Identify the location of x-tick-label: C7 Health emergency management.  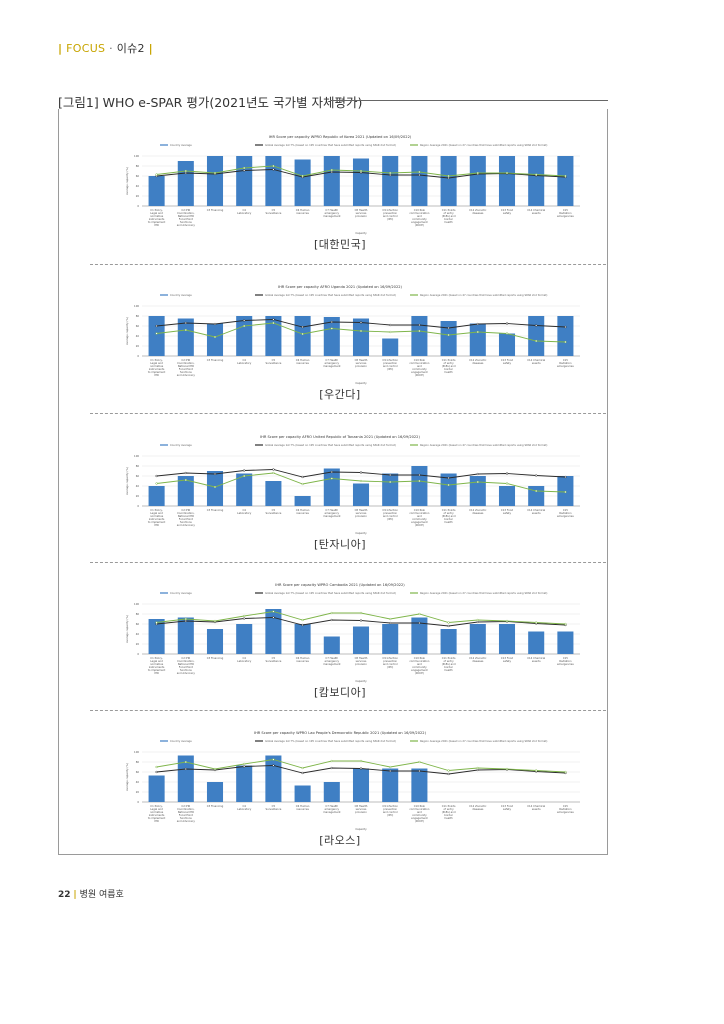
(331, 363).